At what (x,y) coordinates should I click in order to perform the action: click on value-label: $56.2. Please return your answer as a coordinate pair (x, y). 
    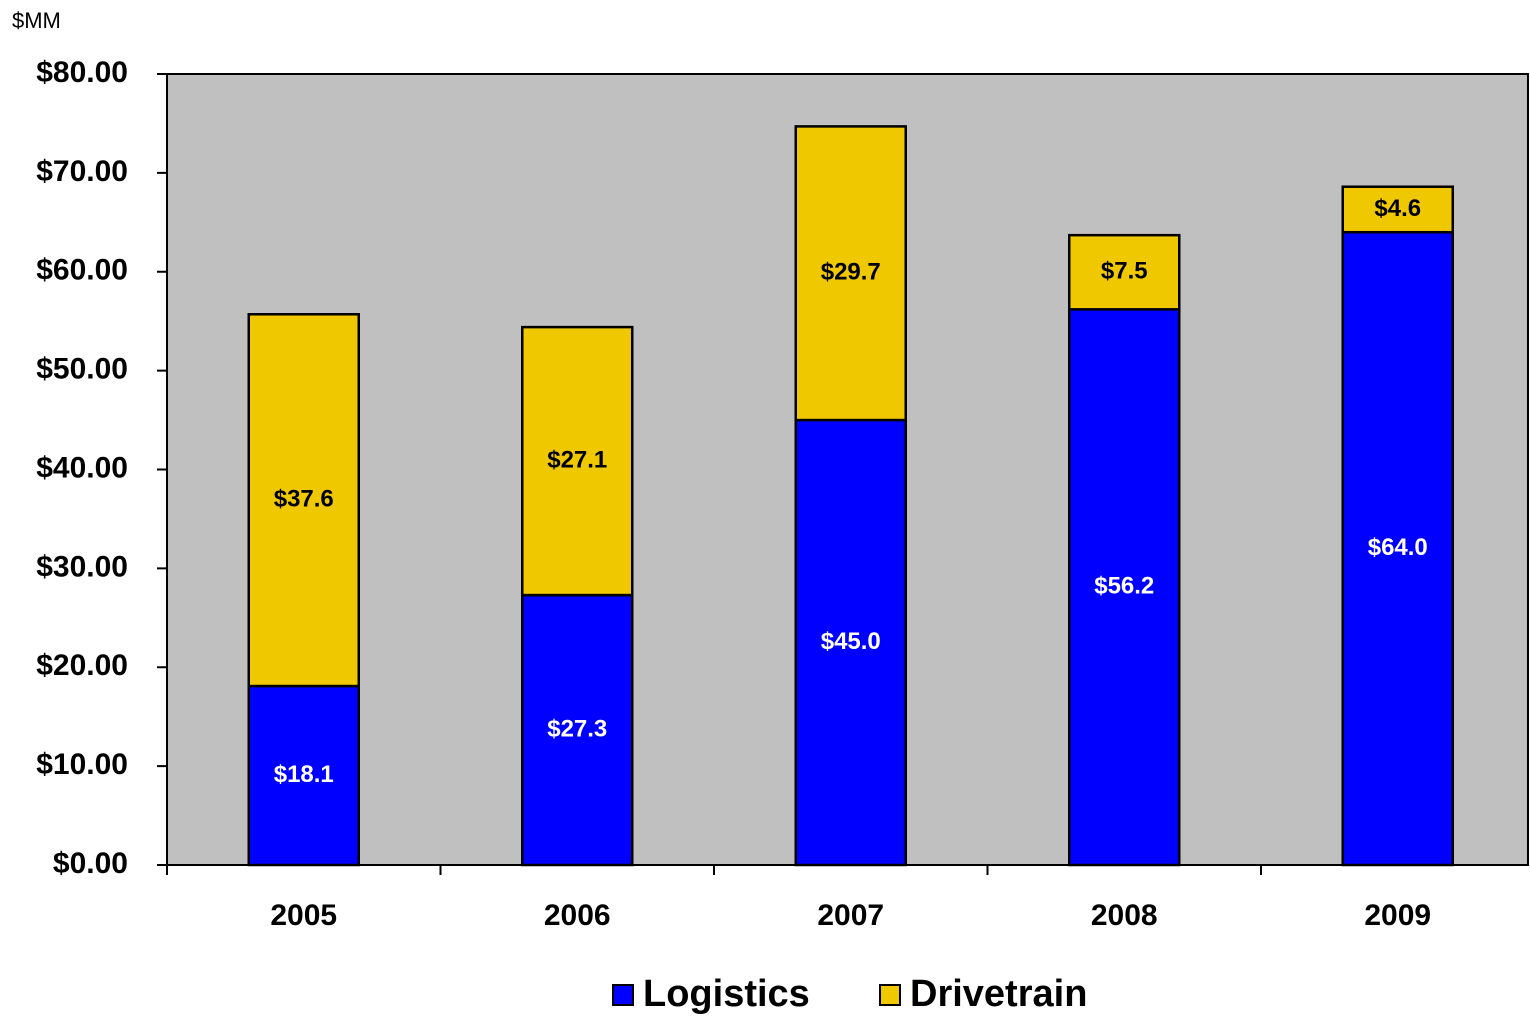
    Looking at the image, I should click on (1124, 586).